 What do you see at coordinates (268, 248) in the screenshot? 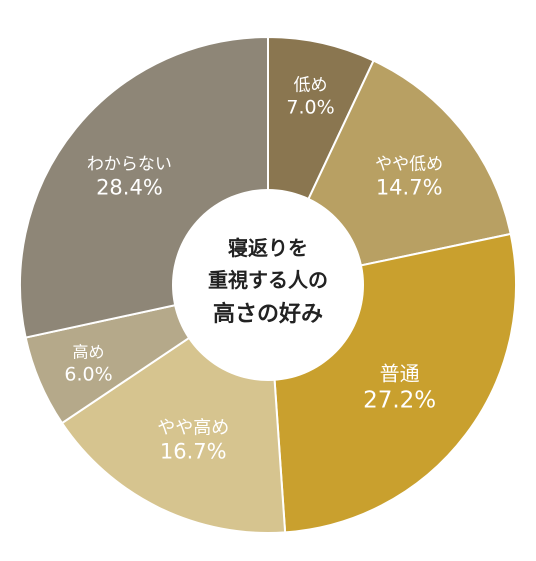
I see `center-title-line-1: 寝返りを` at bounding box center [268, 248].